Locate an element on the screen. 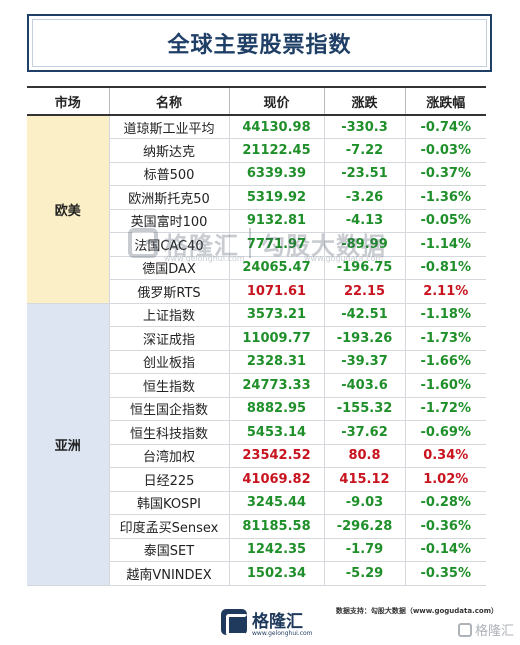  price-cell: 3573.21 is located at coordinates (276, 315).